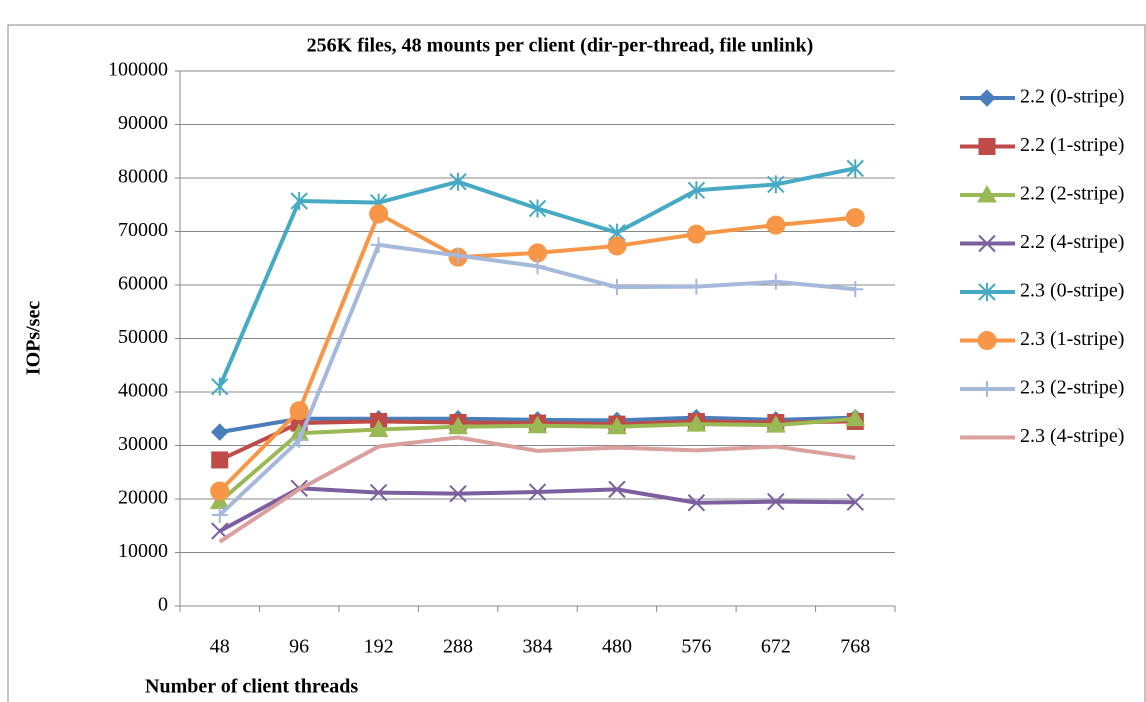 This screenshot has height=702, width=1146. I want to click on legend-label: 2.3 (0-stripe), so click(1072, 291).